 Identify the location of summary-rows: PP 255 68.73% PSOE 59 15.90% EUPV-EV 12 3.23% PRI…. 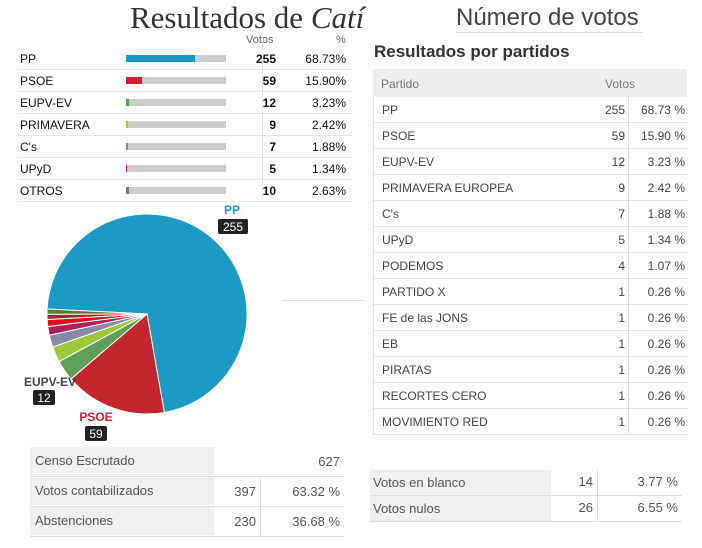
(185, 125).